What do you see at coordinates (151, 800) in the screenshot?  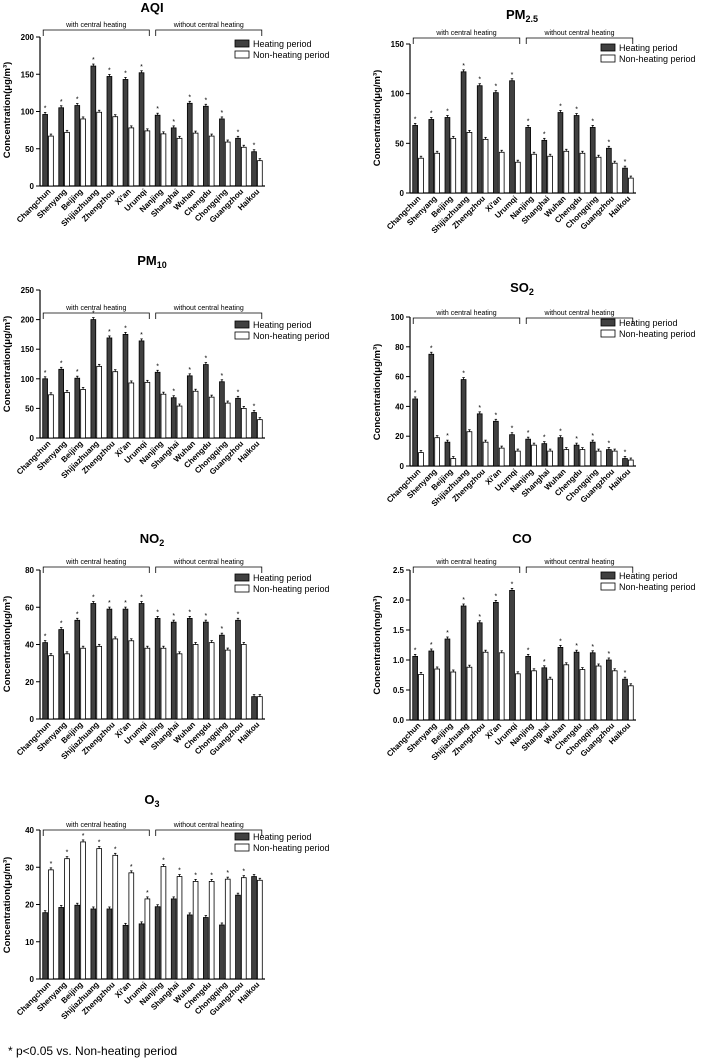 I see `chart-title: O3` at bounding box center [151, 800].